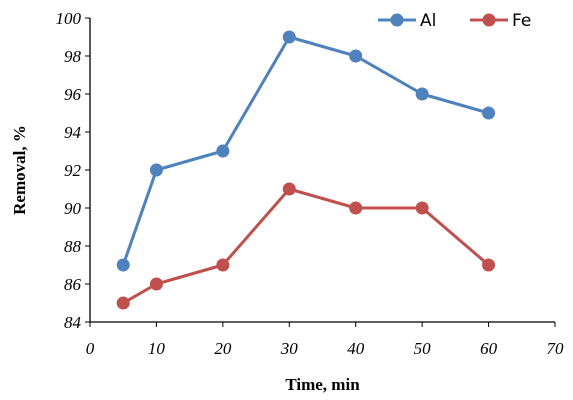 The height and width of the screenshot is (400, 573). I want to click on x-tick-label: 40, so click(356, 348).